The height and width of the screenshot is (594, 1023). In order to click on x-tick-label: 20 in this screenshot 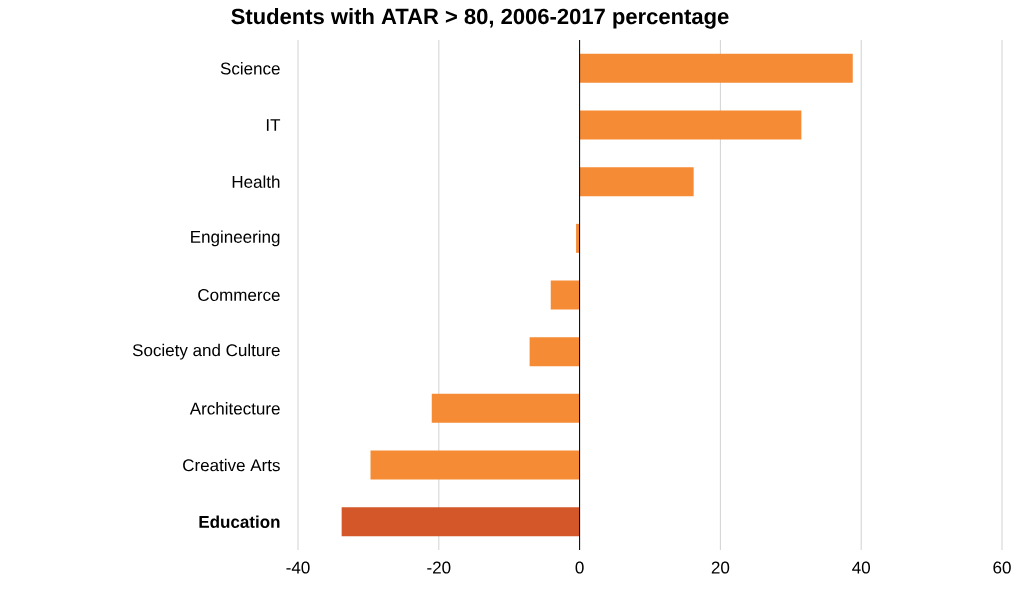, I will do `click(720, 567)`.